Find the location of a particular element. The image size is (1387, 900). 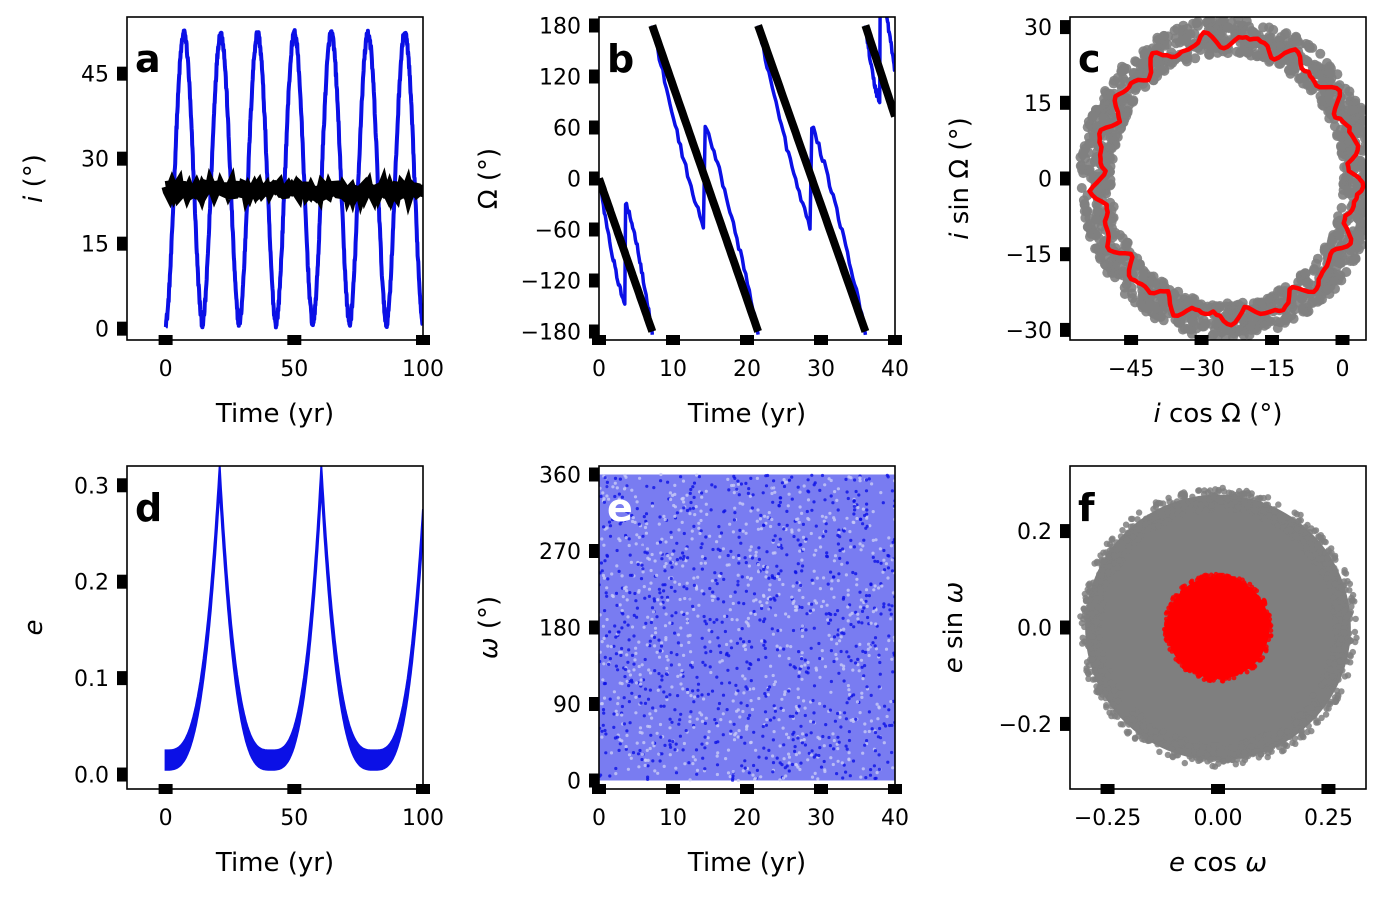

y-tick-label: 90 is located at coordinates (567, 705).